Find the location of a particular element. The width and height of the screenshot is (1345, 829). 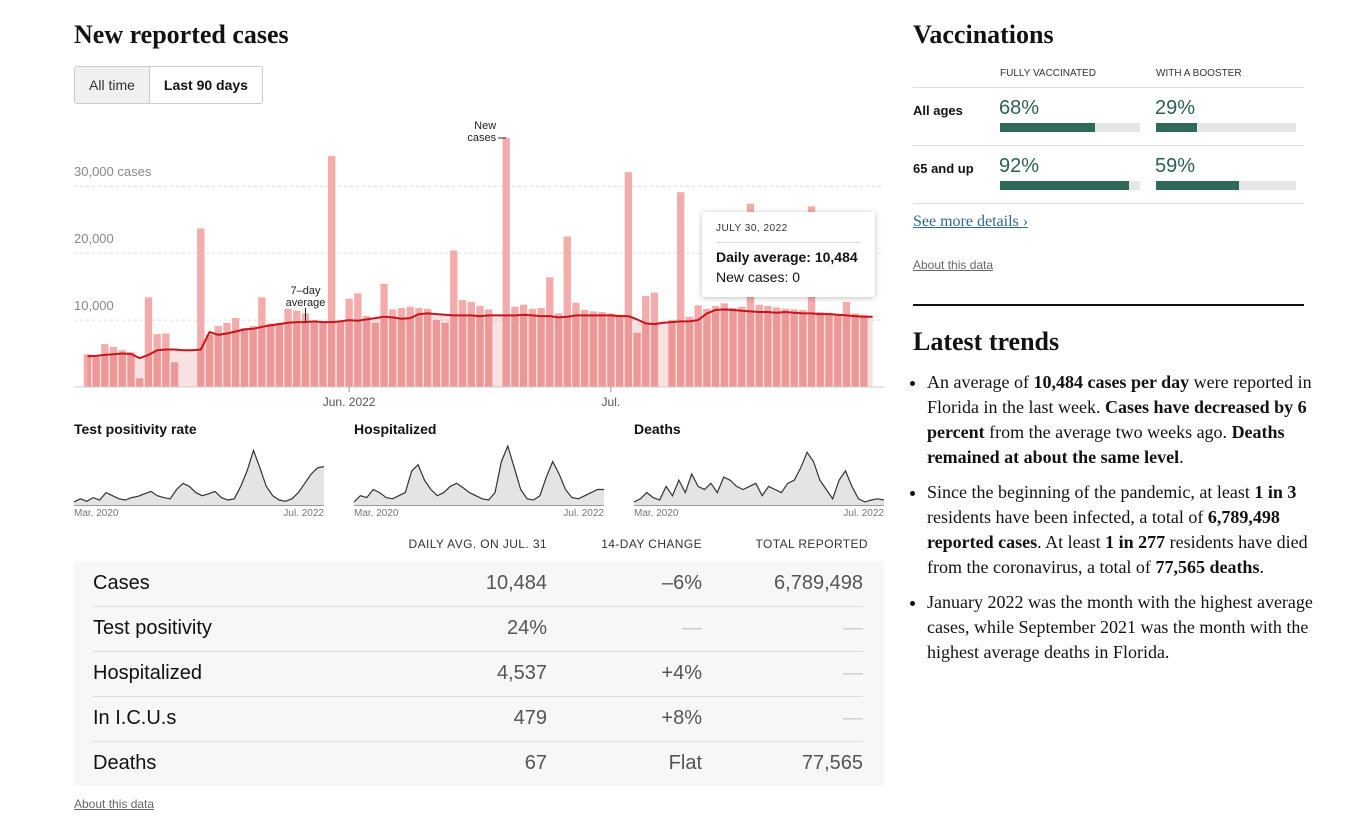

percent-label: 92% is located at coordinates (1019, 166).